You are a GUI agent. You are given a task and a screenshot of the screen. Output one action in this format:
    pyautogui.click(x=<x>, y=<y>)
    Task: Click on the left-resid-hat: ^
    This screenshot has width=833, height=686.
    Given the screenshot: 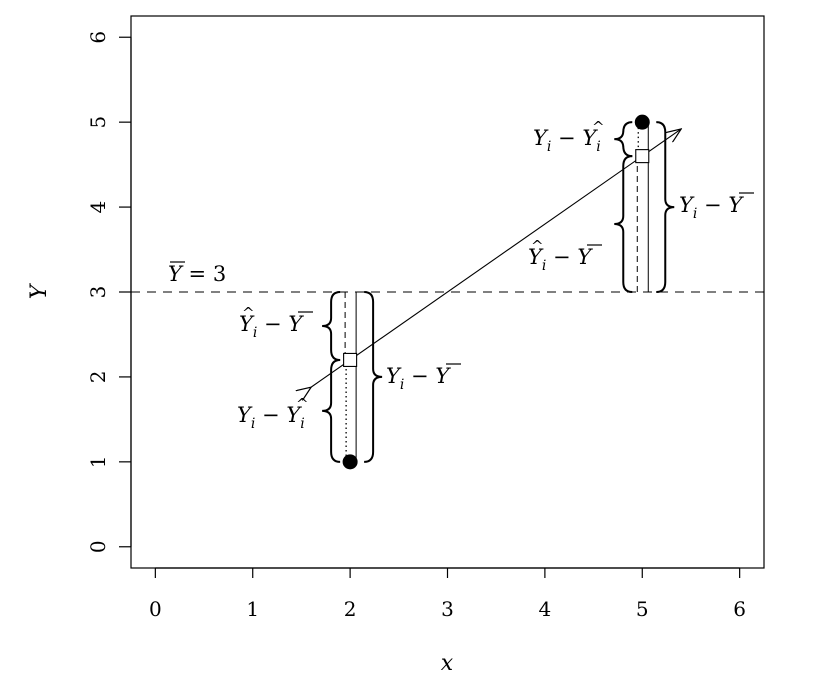 What is the action you would take?
    pyautogui.click(x=302, y=404)
    